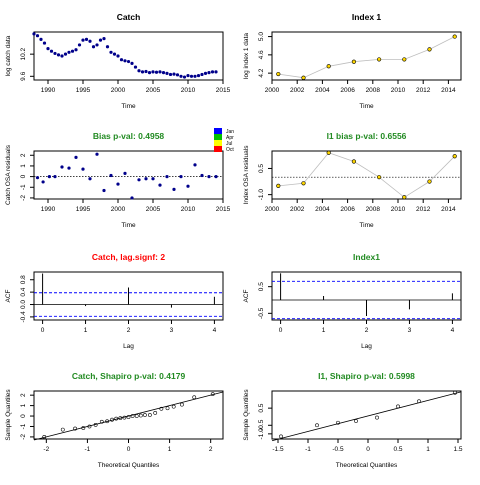 The height and width of the screenshot is (485, 480). I want to click on x-tick-label: 1995, so click(83, 209).